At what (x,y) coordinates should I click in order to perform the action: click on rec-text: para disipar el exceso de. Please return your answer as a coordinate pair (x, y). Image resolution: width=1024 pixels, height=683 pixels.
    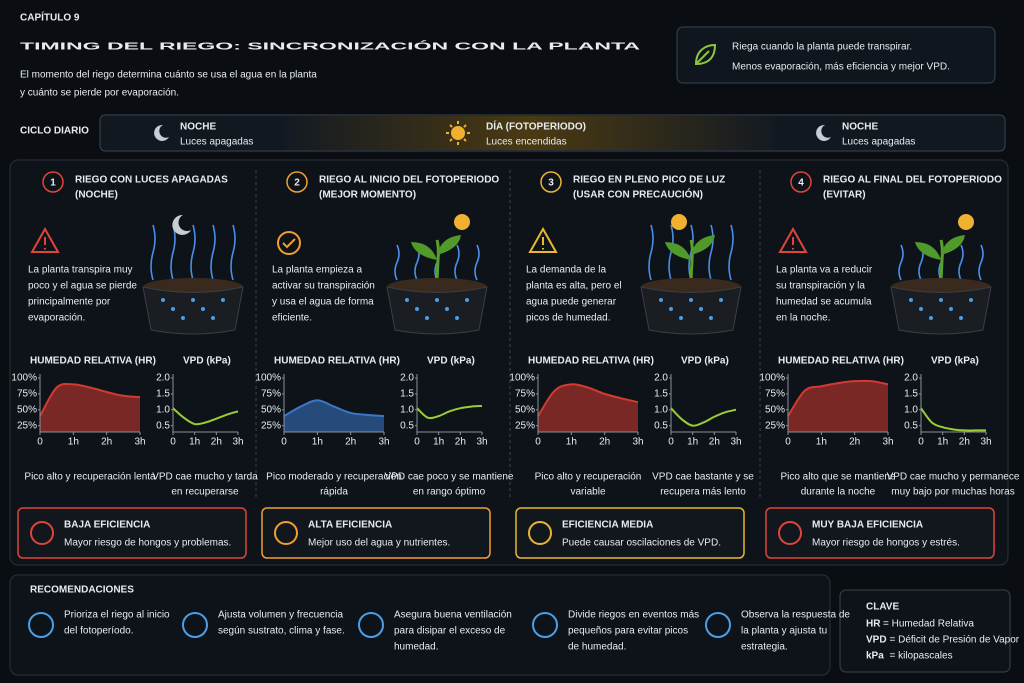
    Looking at the image, I should click on (450, 631).